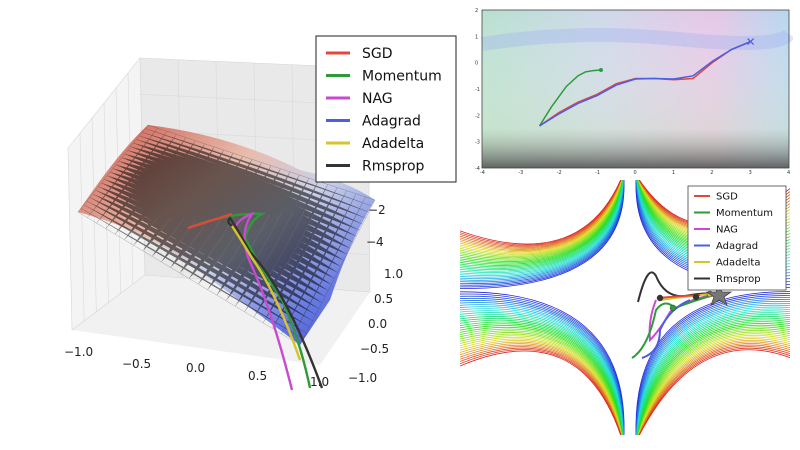 Image resolution: width=800 pixels, height=450 pixels. Describe the element at coordinates (520, 173) in the screenshot. I see `x-tick-label: -3` at that location.